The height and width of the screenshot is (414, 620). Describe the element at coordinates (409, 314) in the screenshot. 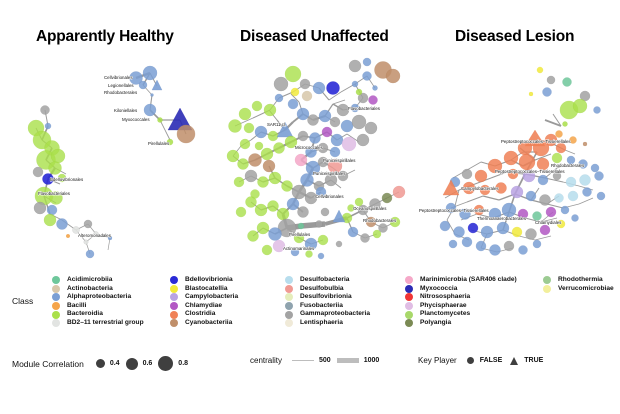

I see `class-swatch-planctomycetes` at that location.